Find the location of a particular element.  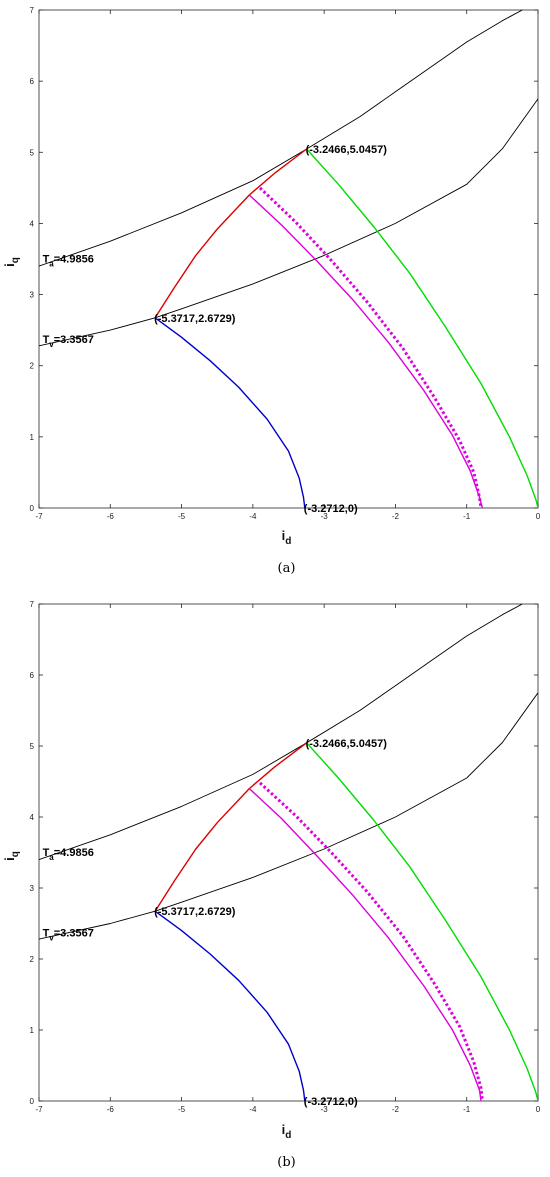

panel-caption: (b) is located at coordinates (286, 1162).